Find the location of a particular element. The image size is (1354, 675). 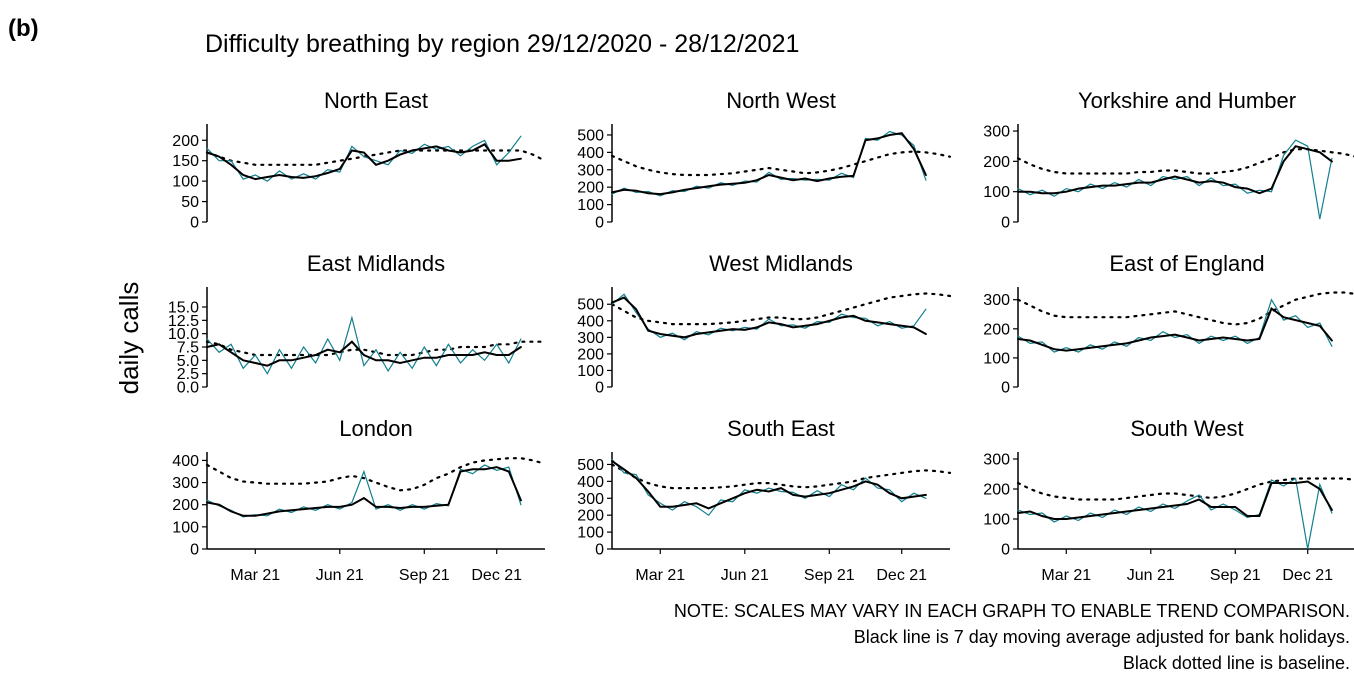

note: Black dotted line is baseline. is located at coordinates (1236, 663).